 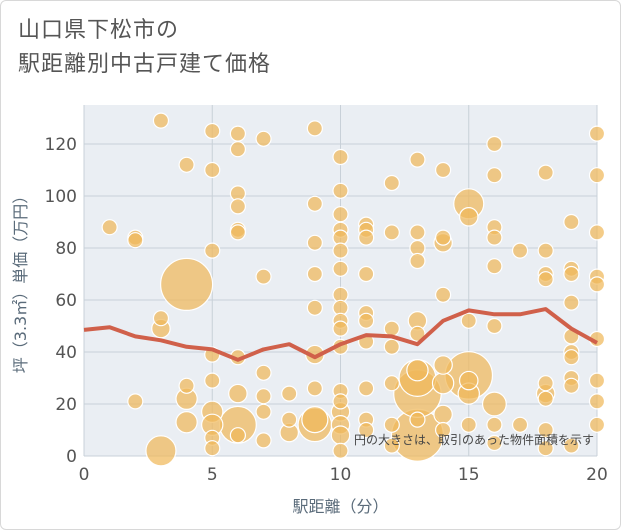 I want to click on size-annotation: 円の大きさは、取引のあった物件面積を示す, so click(x=474, y=439).